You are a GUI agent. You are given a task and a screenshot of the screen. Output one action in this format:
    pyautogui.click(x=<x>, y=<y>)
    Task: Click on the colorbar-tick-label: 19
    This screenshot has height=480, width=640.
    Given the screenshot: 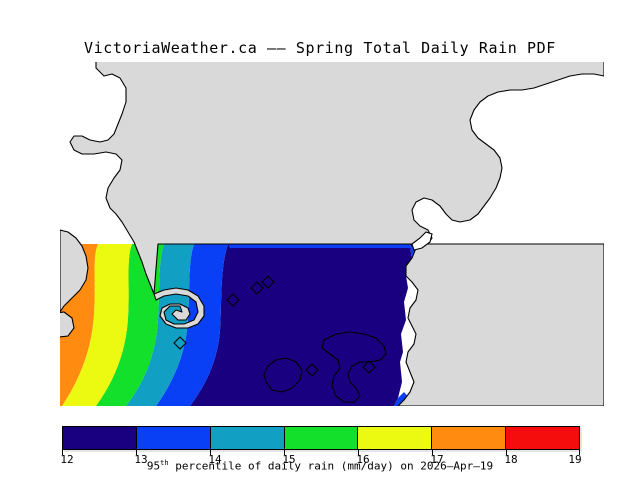 What is the action you would take?
    pyautogui.click(x=575, y=459)
    